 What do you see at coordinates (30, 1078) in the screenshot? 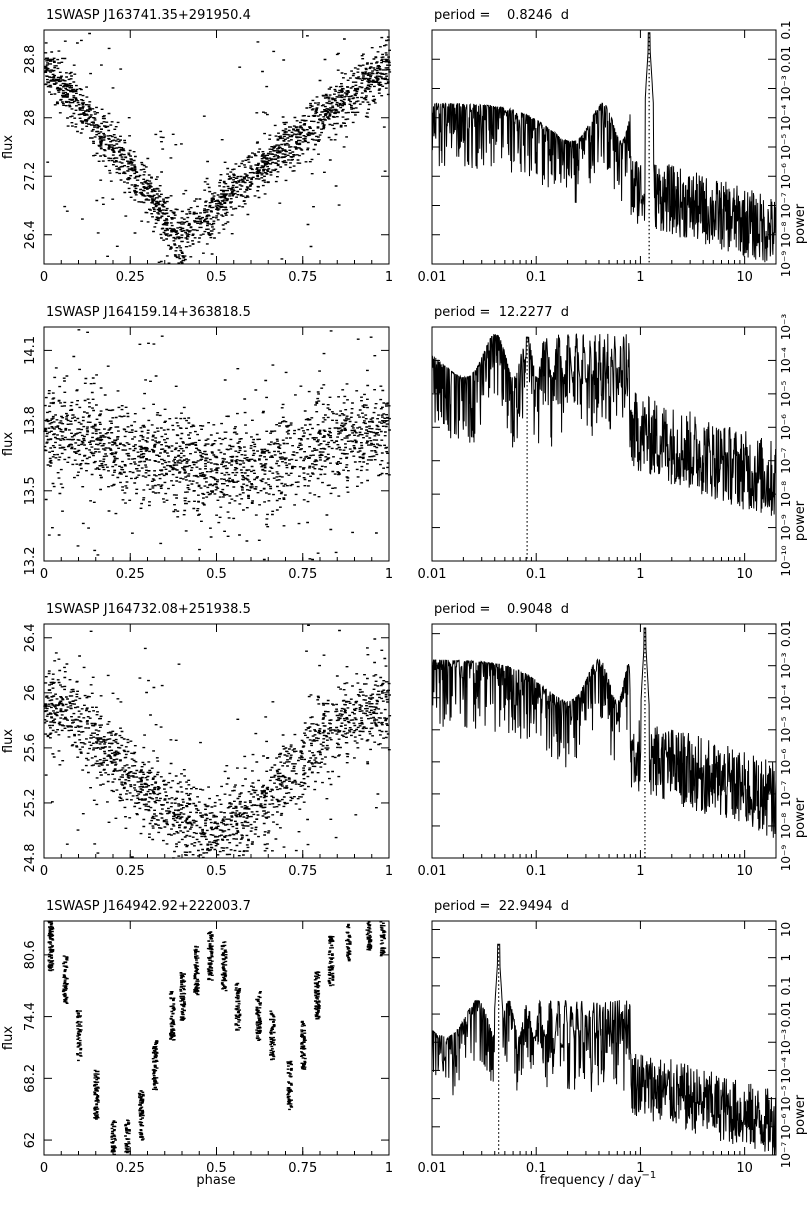
I see `y-tick-label: 68.2` at bounding box center [30, 1078].